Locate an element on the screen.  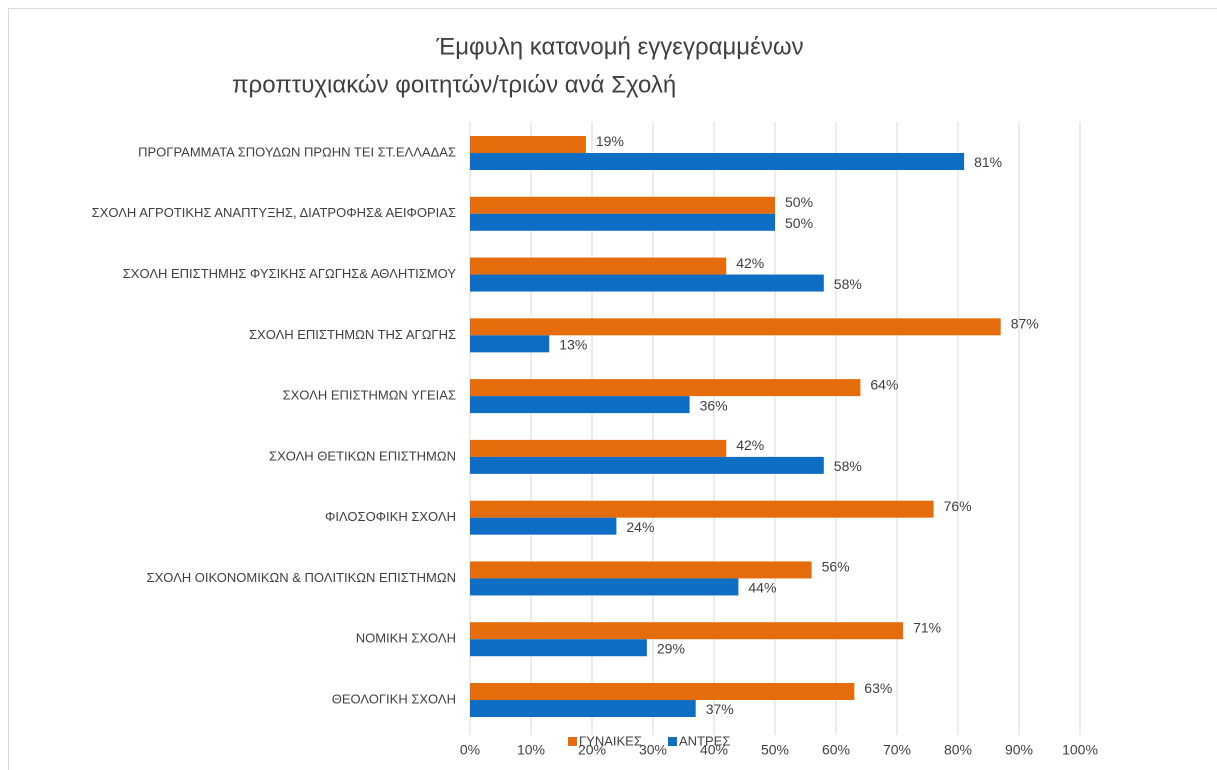
x-tick-label: 50% is located at coordinates (775, 750).